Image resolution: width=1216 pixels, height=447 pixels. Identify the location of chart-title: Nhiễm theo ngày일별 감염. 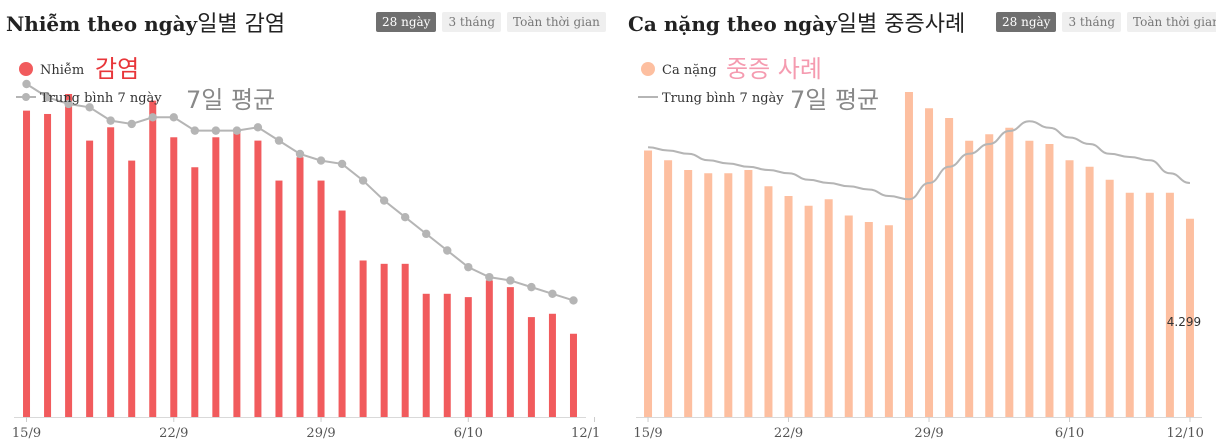
(145, 22).